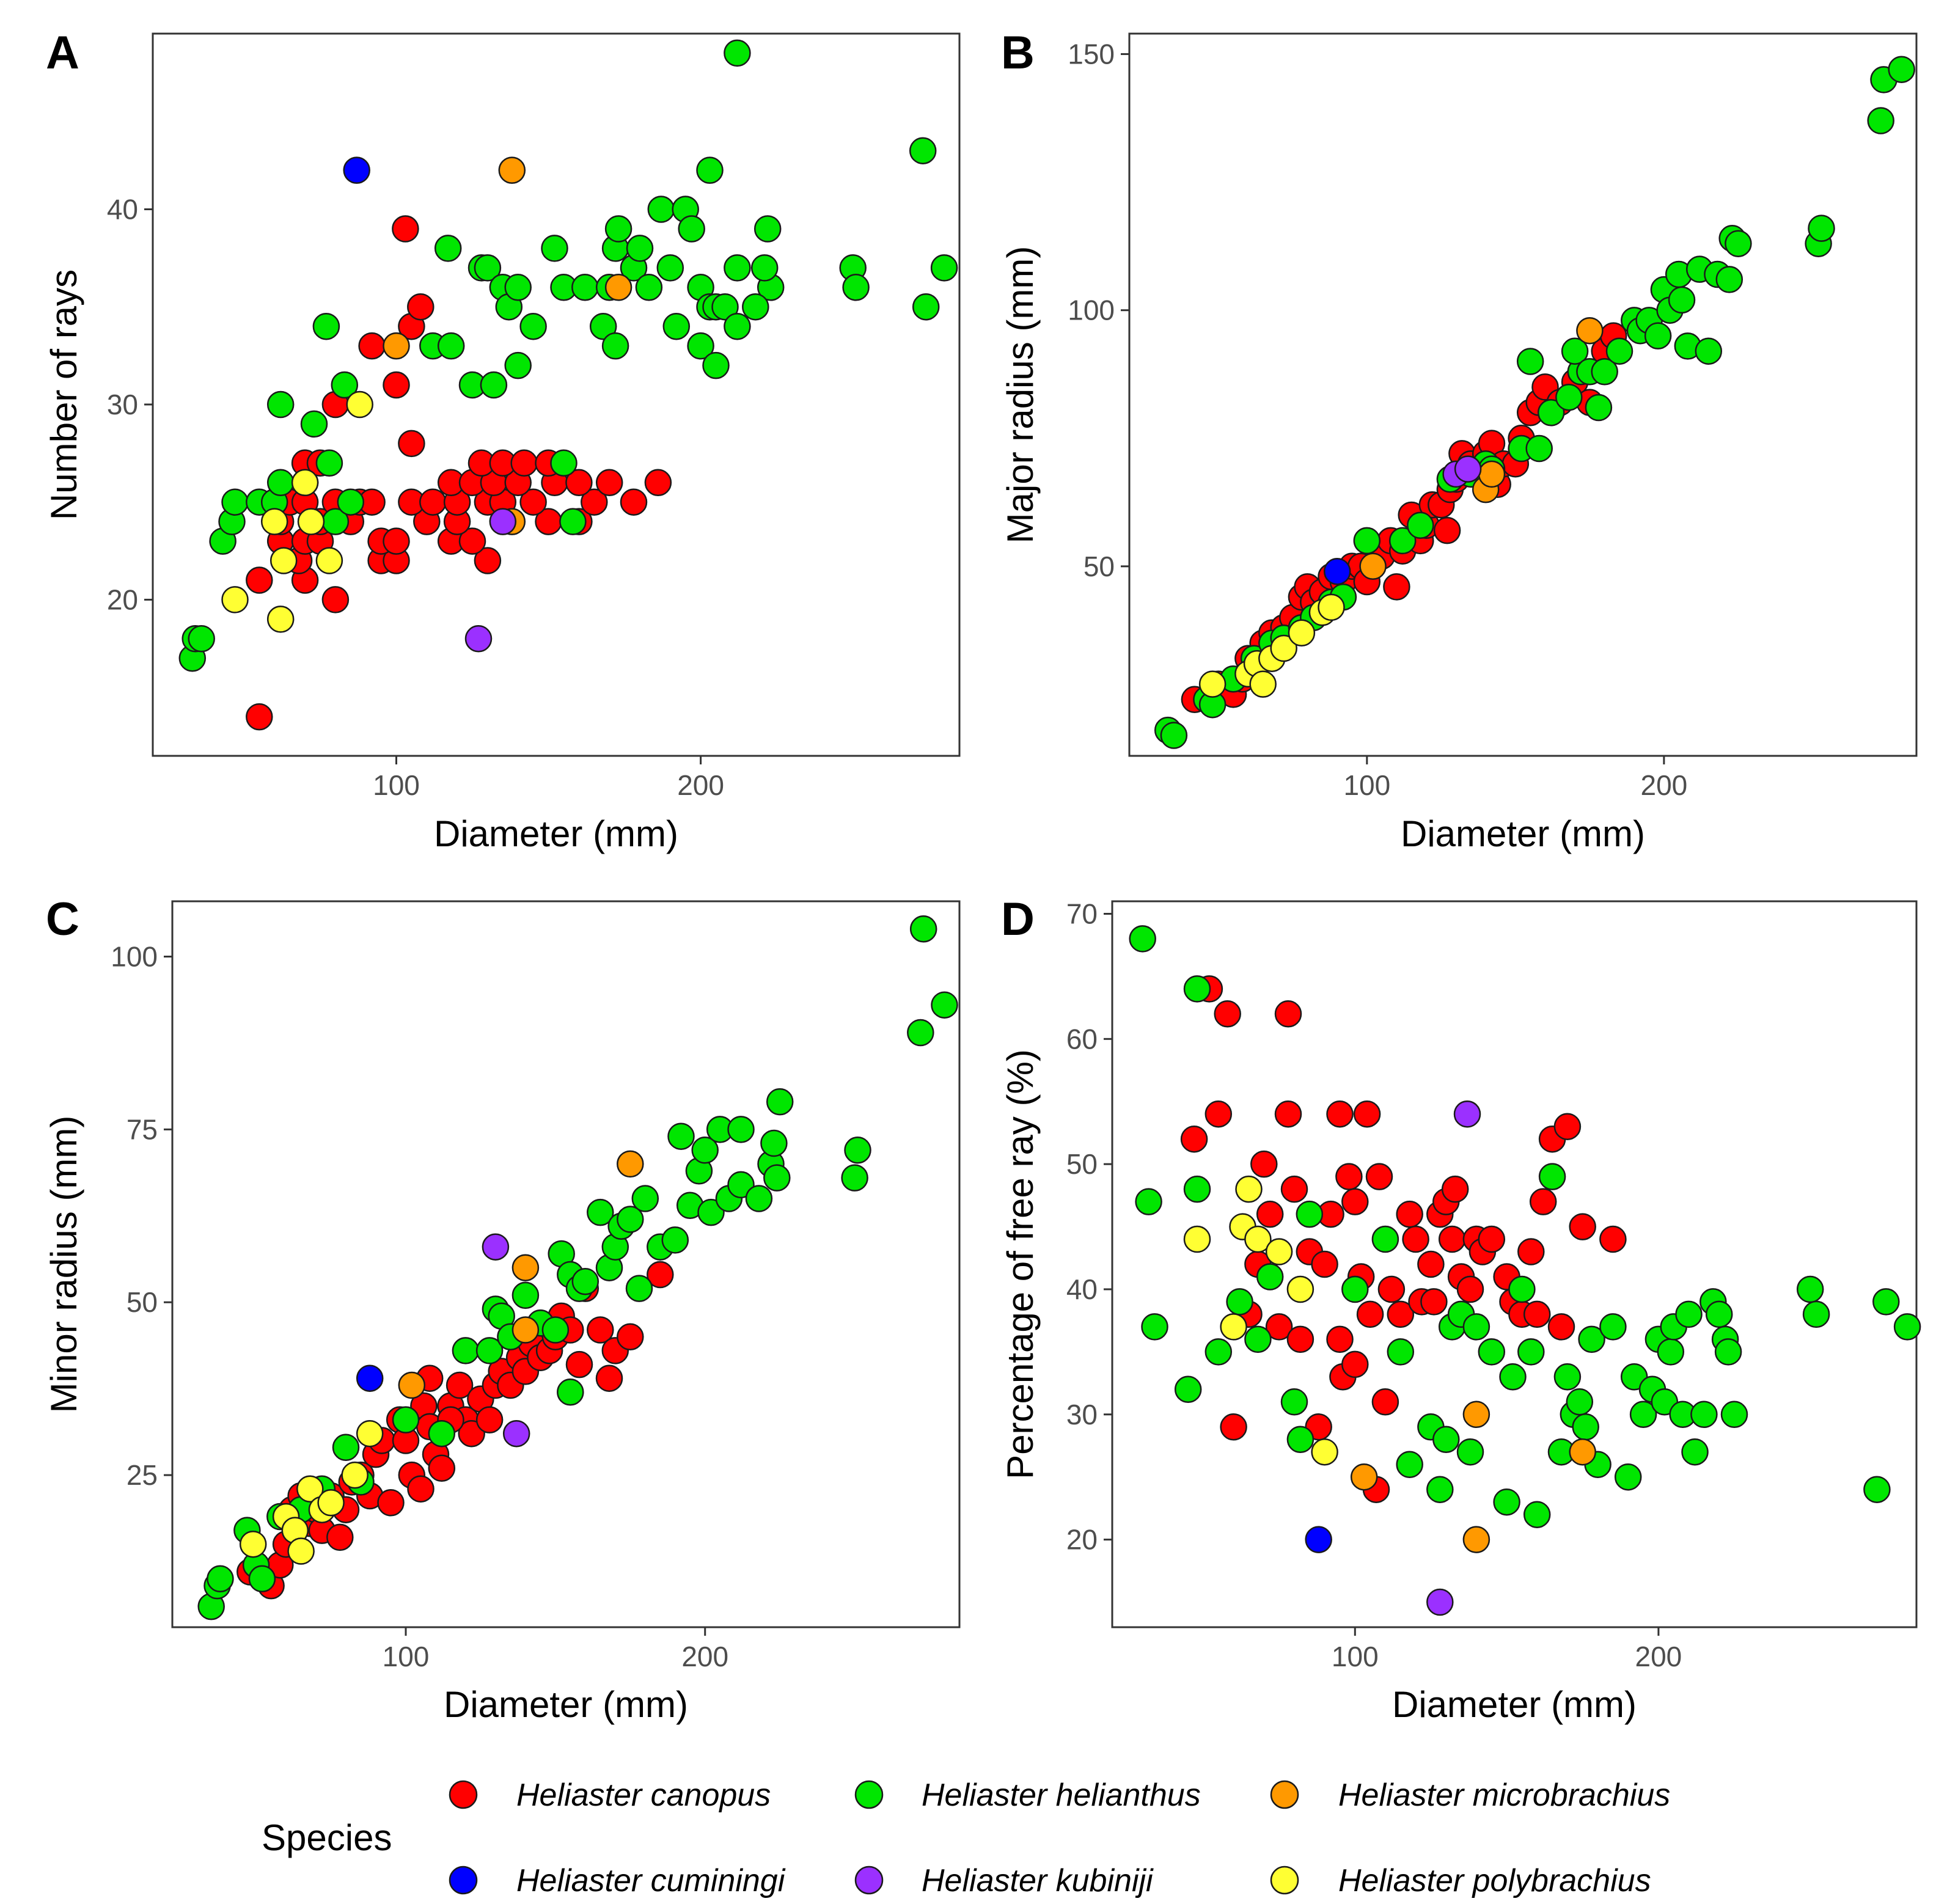 The height and width of the screenshot is (1904, 1936). What do you see at coordinates (869, 1880) in the screenshot?
I see `legend-key-kubiniji` at bounding box center [869, 1880].